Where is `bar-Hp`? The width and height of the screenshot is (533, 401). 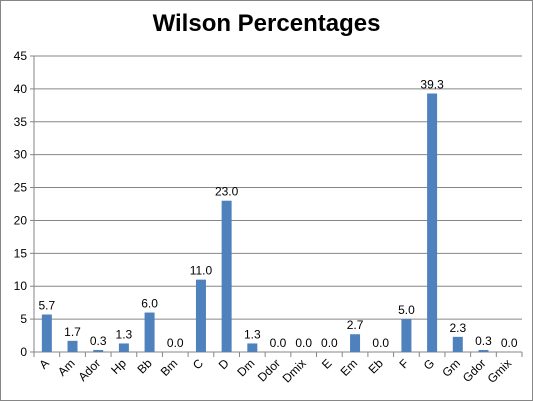 bar-Hp is located at coordinates (123, 347).